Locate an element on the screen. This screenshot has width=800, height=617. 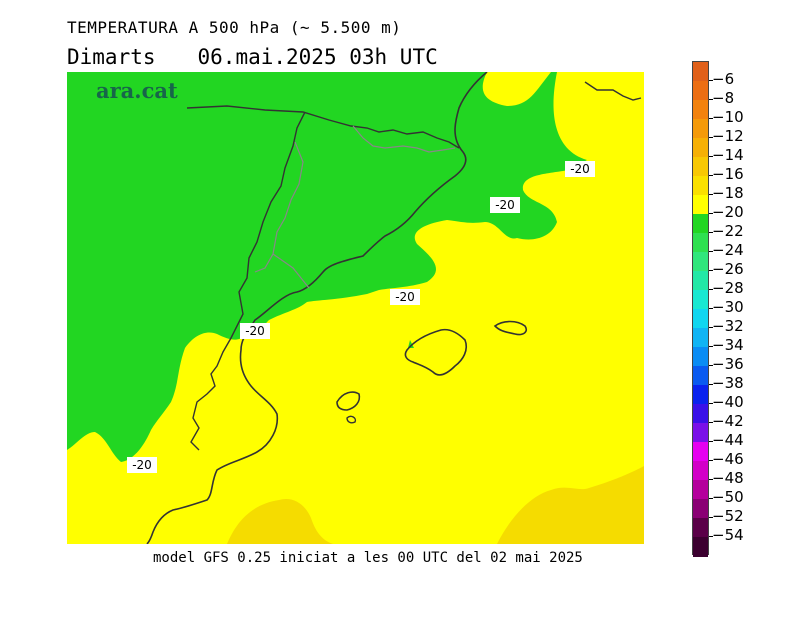
ara-cat-logo: ara.cat is located at coordinates (137, 90).